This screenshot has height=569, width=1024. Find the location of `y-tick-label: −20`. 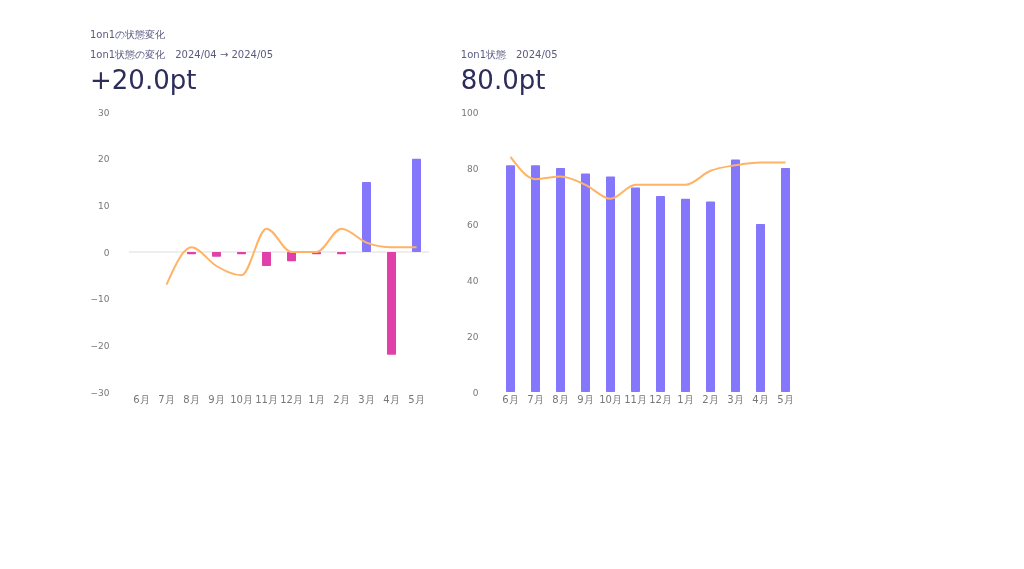

y-tick-label: −20 is located at coordinates (100, 345).